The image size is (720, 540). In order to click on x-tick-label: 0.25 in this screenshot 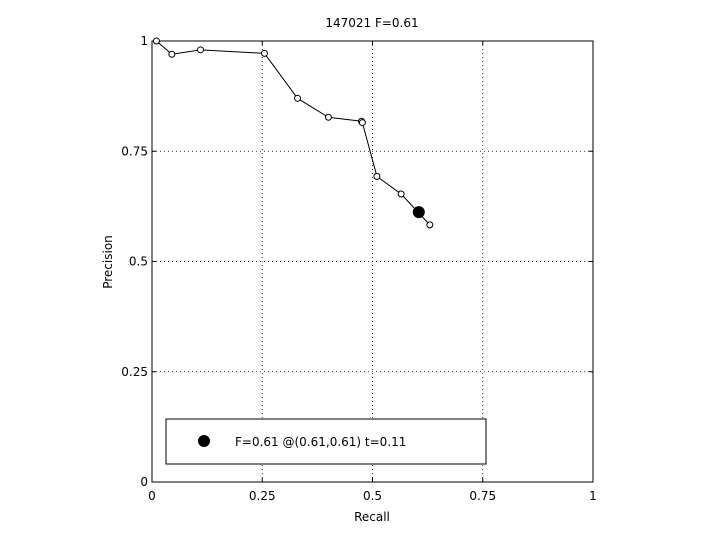, I will do `click(262, 496)`.